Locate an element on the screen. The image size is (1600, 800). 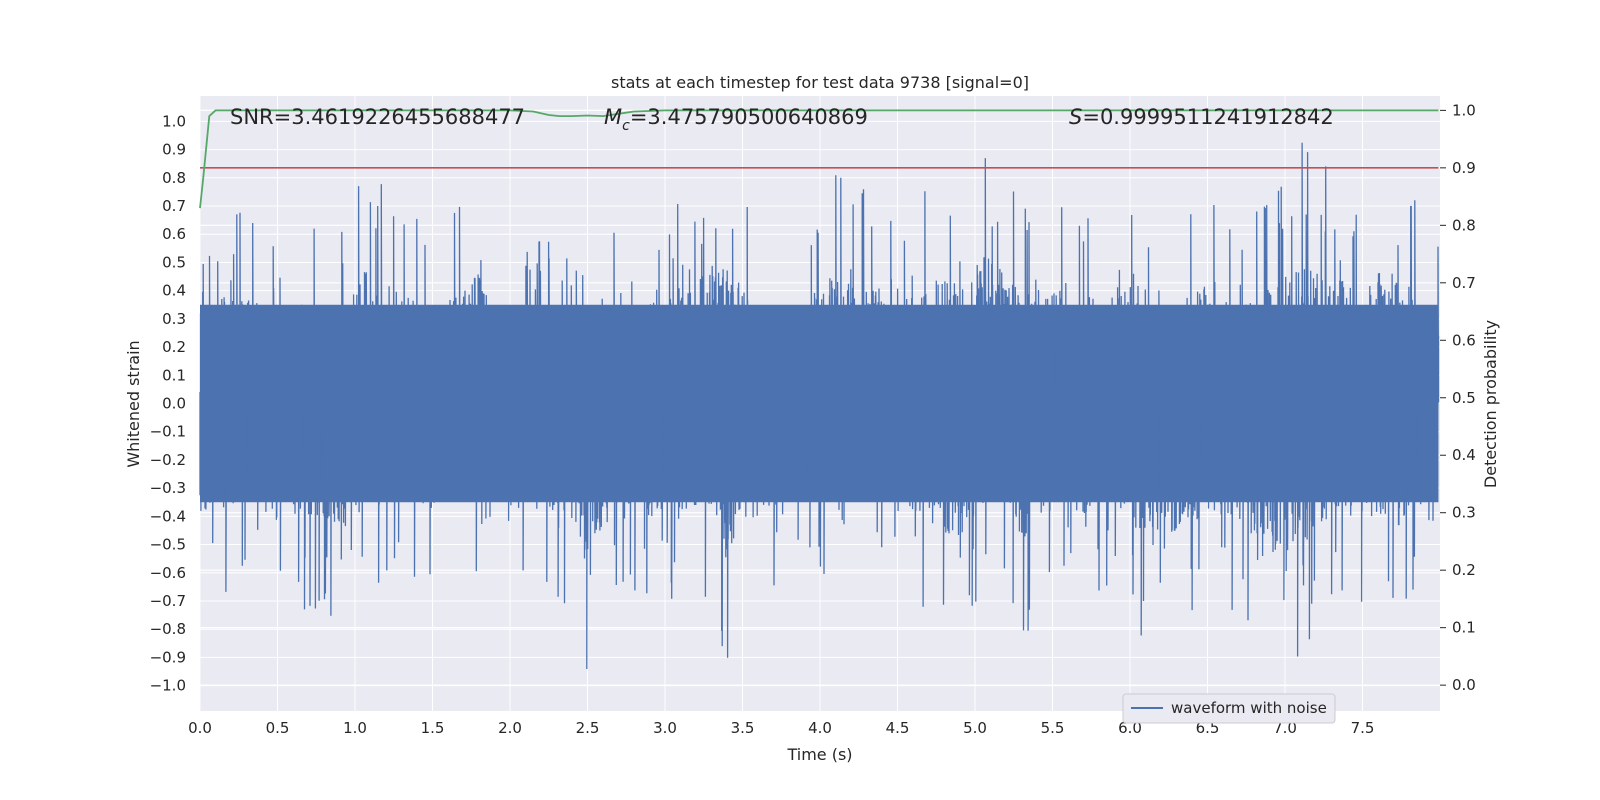
y-tick-label: 0.9 is located at coordinates (174, 150).